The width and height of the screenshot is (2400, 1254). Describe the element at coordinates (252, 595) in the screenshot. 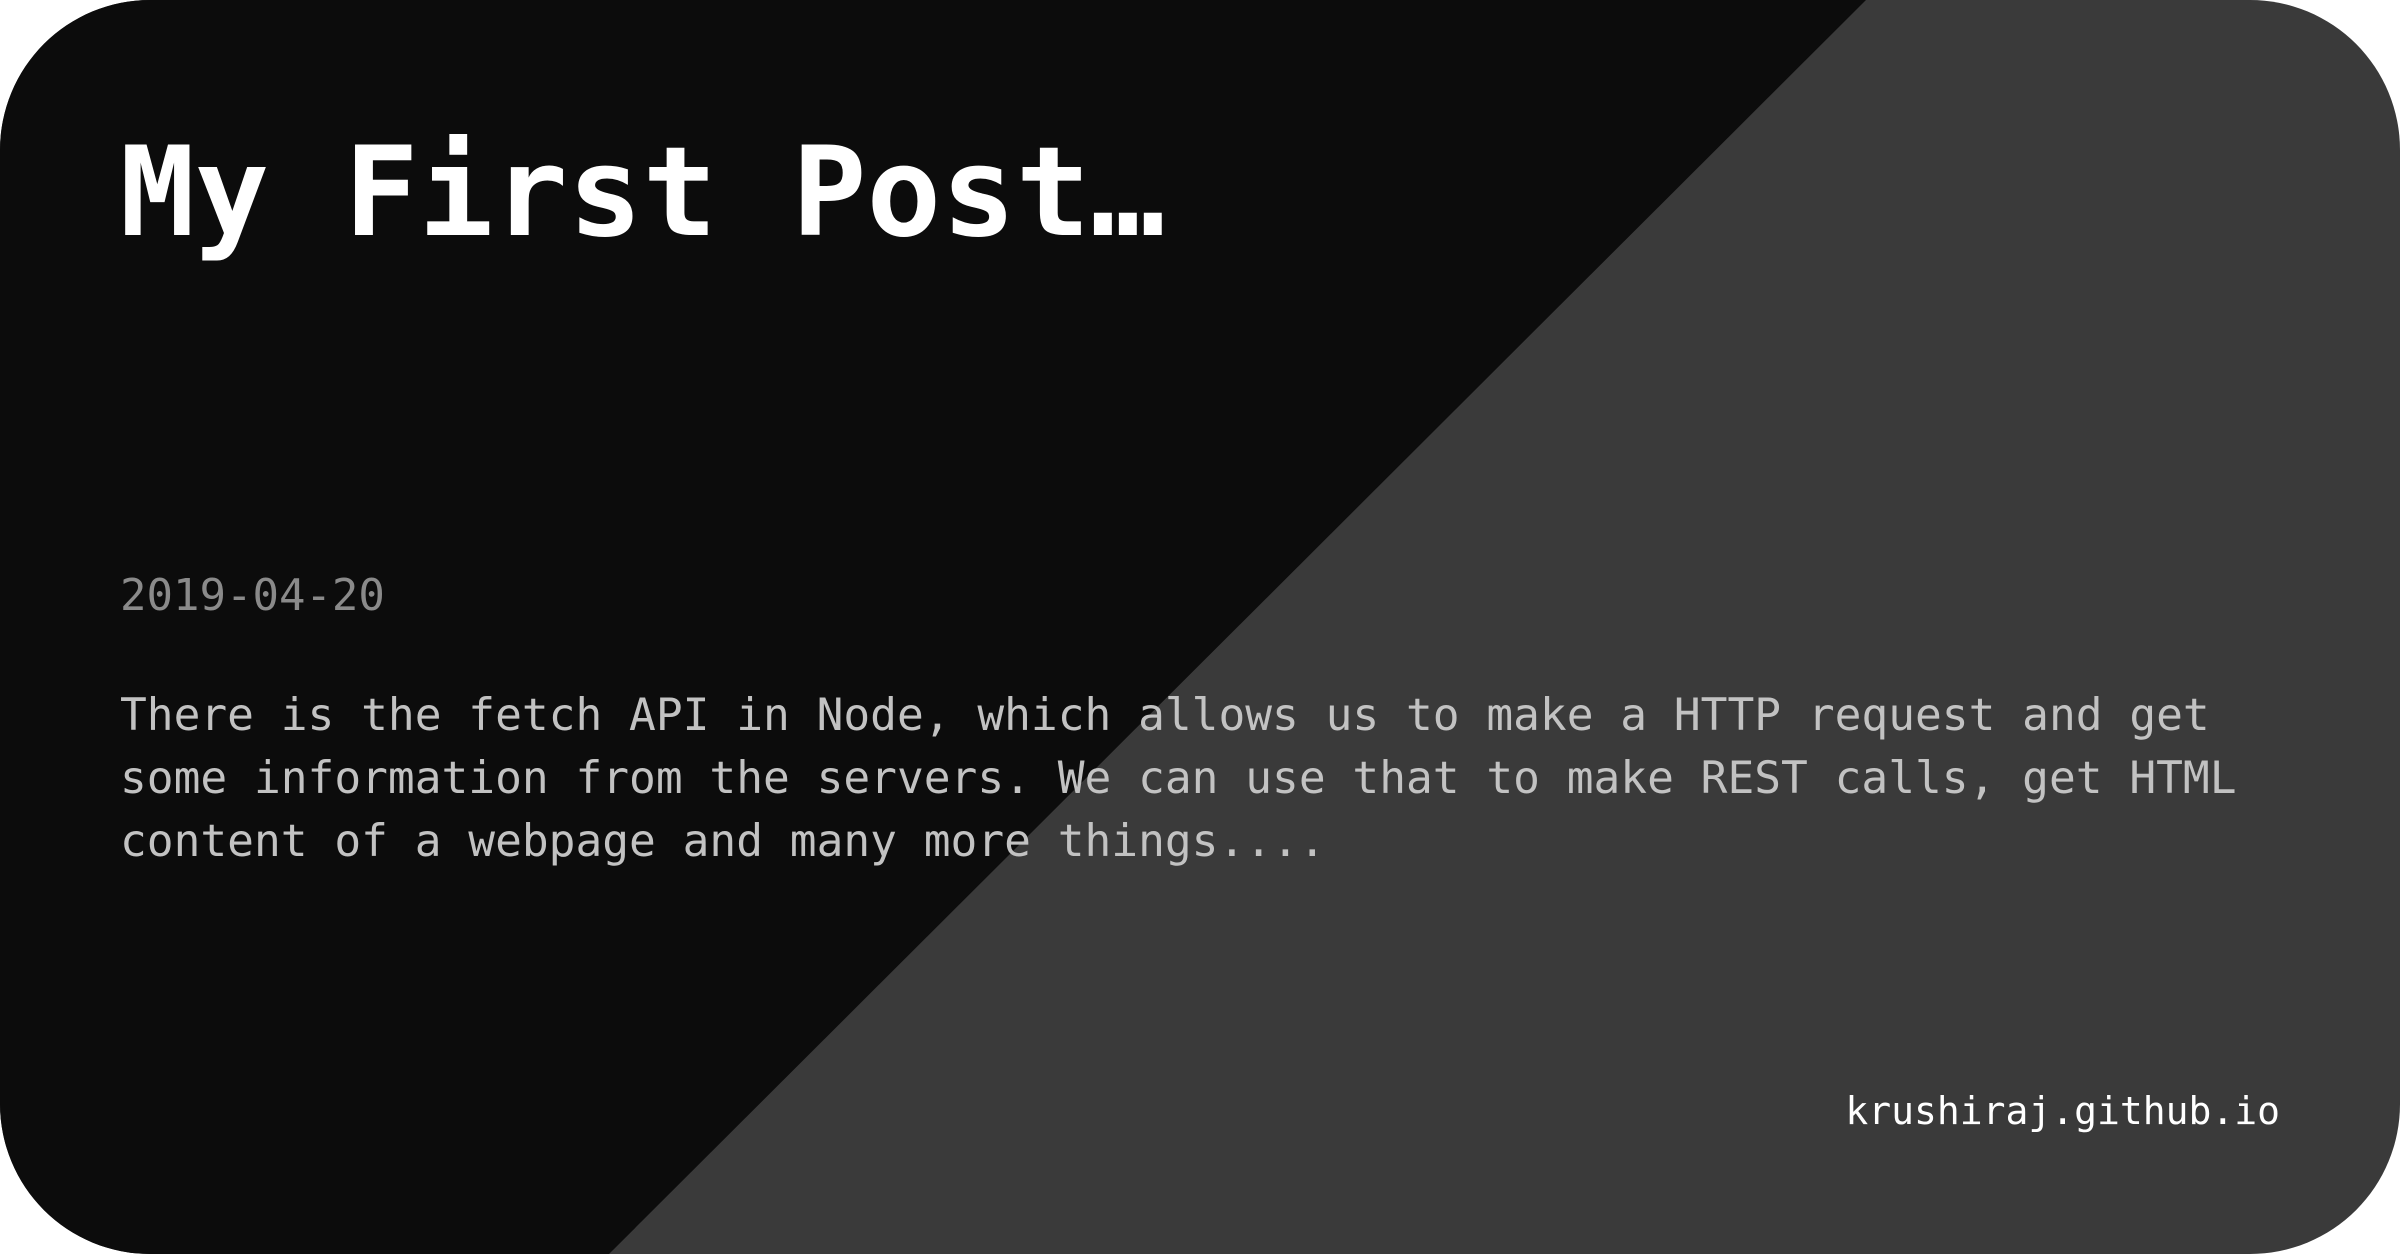

I see `post-date: 2019-04-20` at that location.